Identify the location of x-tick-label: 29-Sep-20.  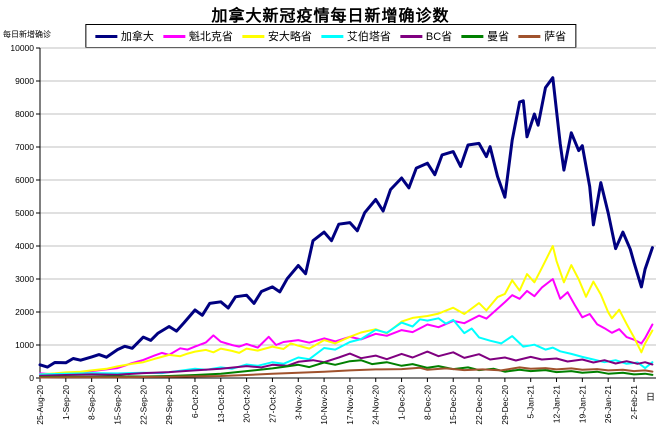
(169, 405).